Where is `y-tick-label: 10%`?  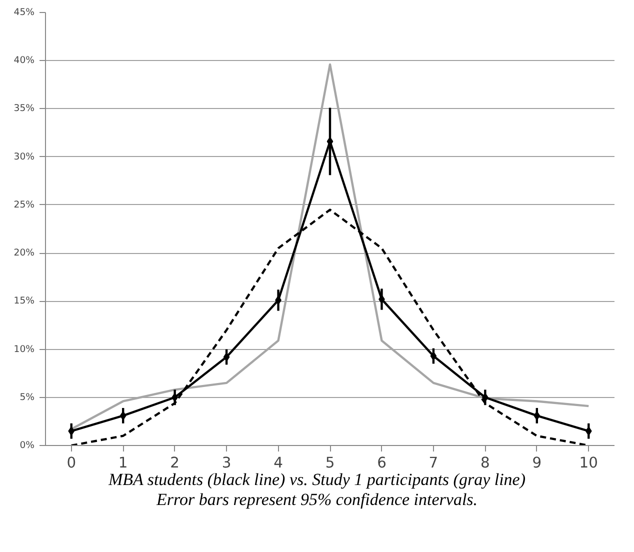 y-tick-label: 10% is located at coordinates (24, 349).